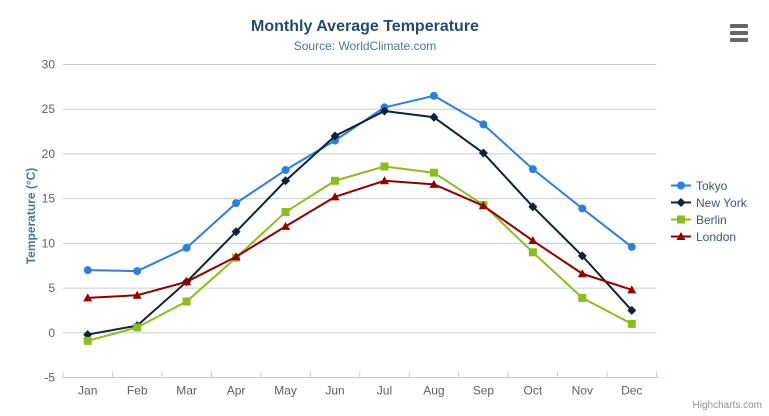 This screenshot has height=416, width=769. I want to click on x-axis-label: May, so click(285, 391).